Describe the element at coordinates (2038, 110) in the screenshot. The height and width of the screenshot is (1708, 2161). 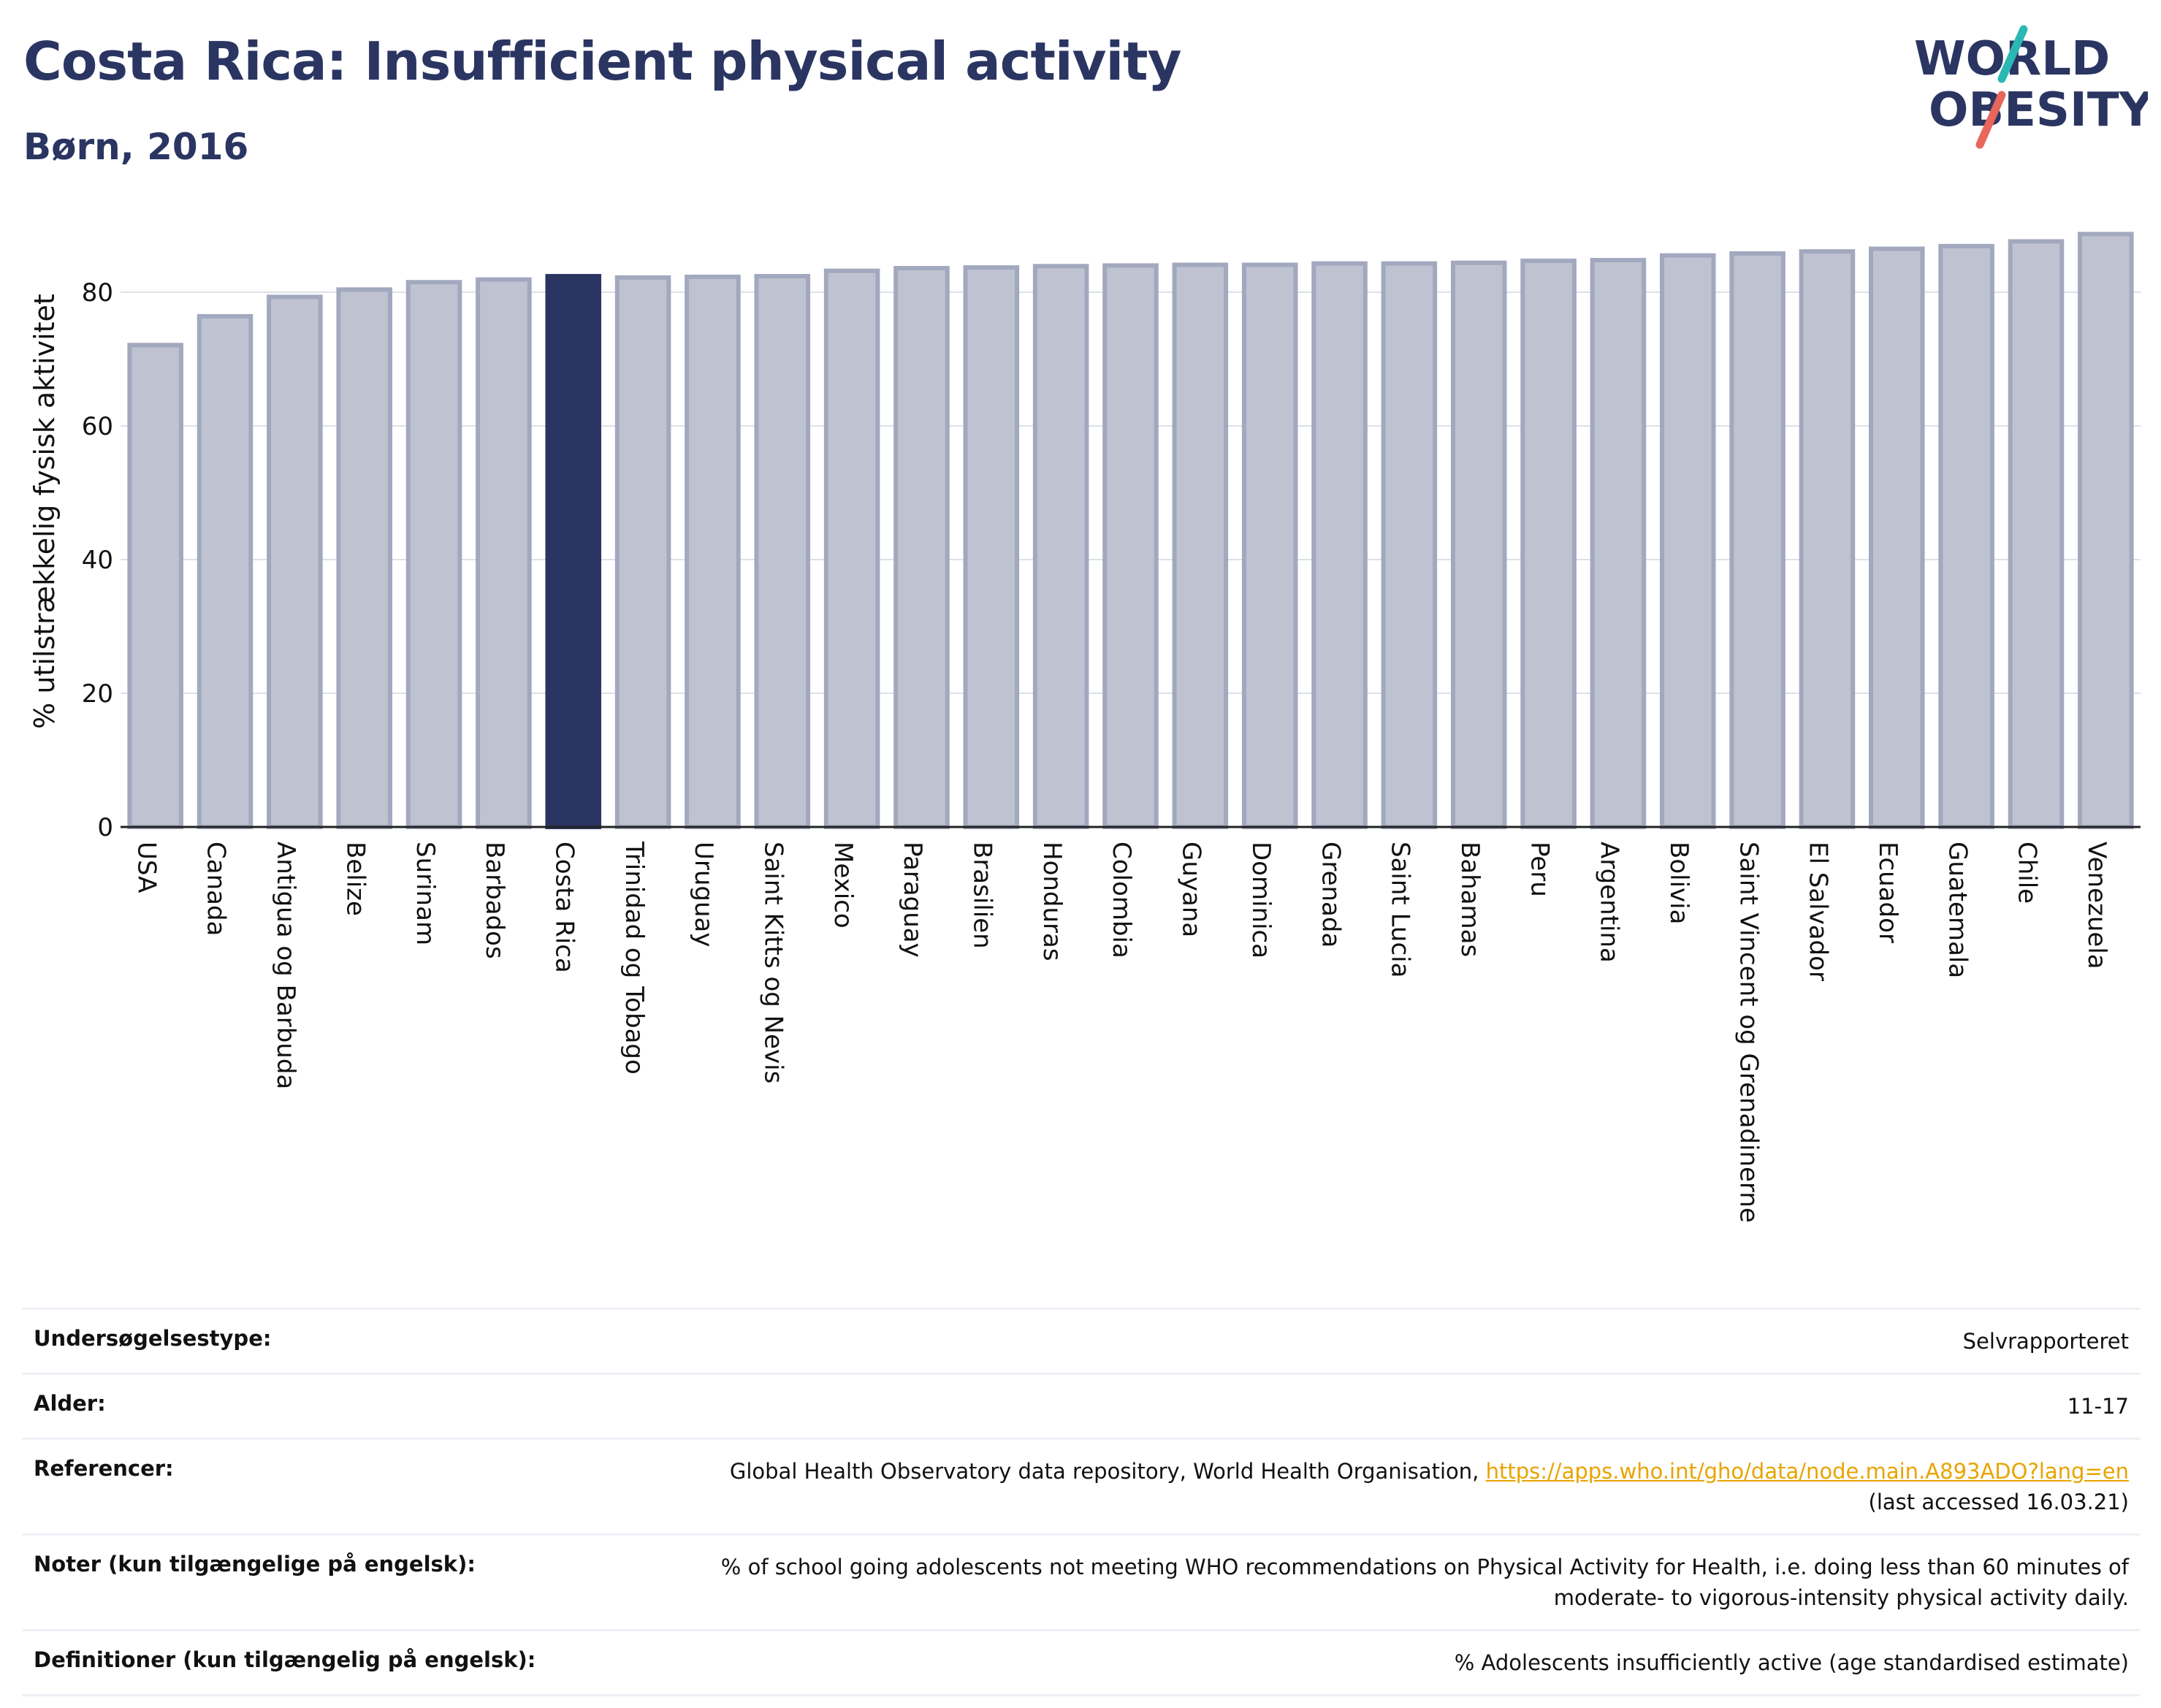
I see `logo-line2: OBESITY` at that location.